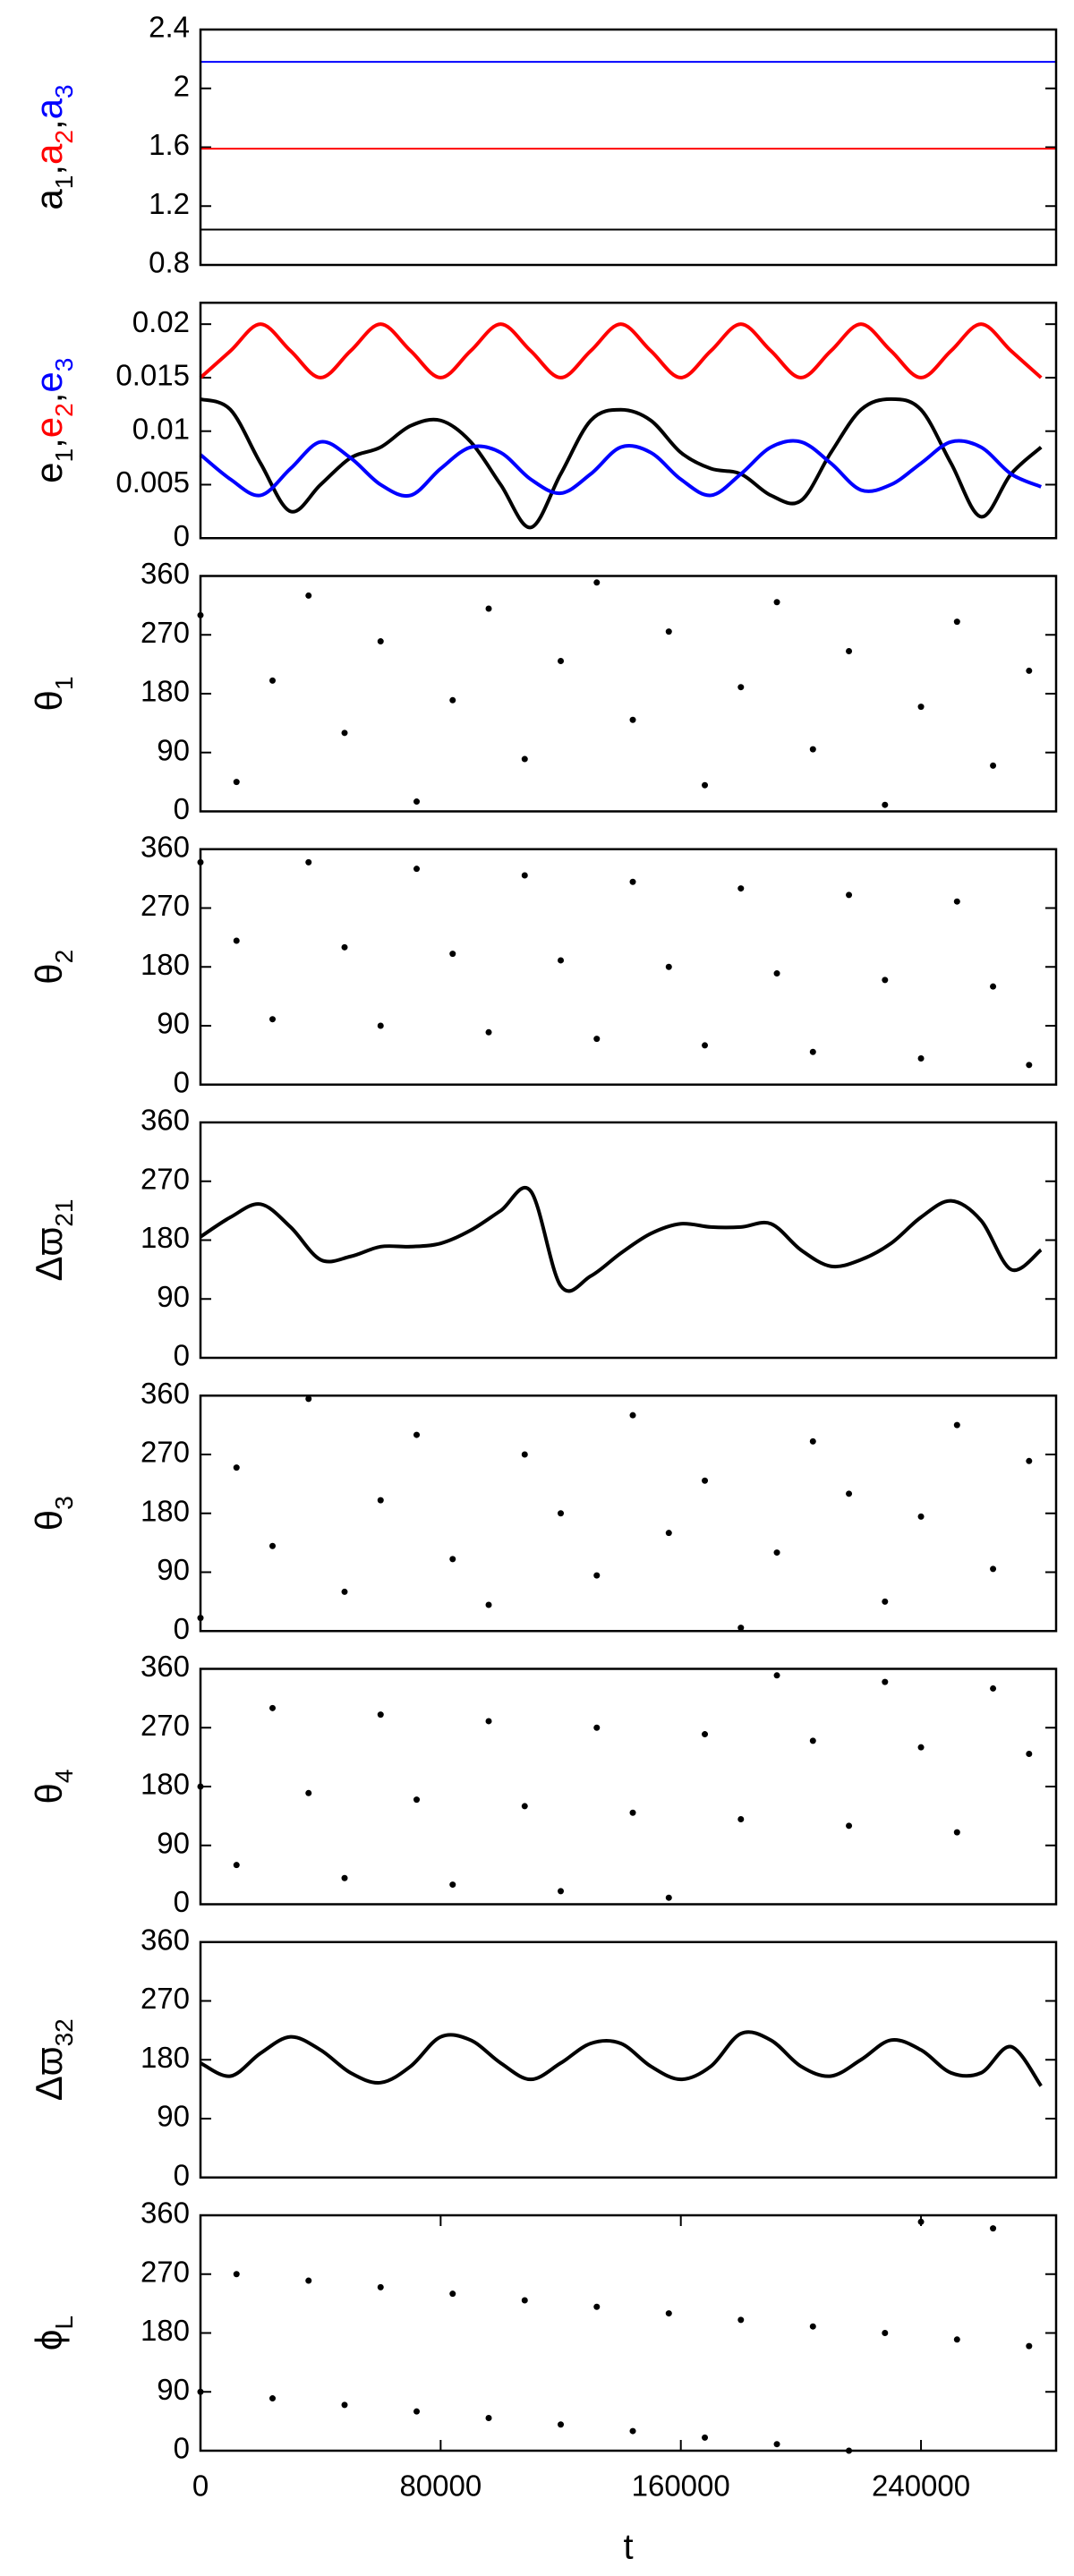 This screenshot has height=2576, width=1074. Describe the element at coordinates (64, 2032) in the screenshot. I see `y-label-subscript: 32` at that location.